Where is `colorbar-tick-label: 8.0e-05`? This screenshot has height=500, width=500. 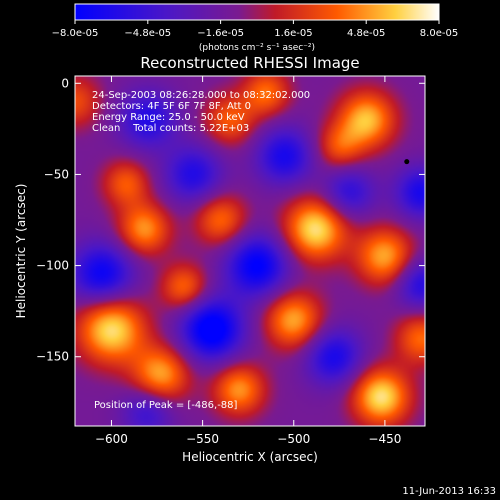 colorbar-tick-label: 8.0e-05 is located at coordinates (439, 33).